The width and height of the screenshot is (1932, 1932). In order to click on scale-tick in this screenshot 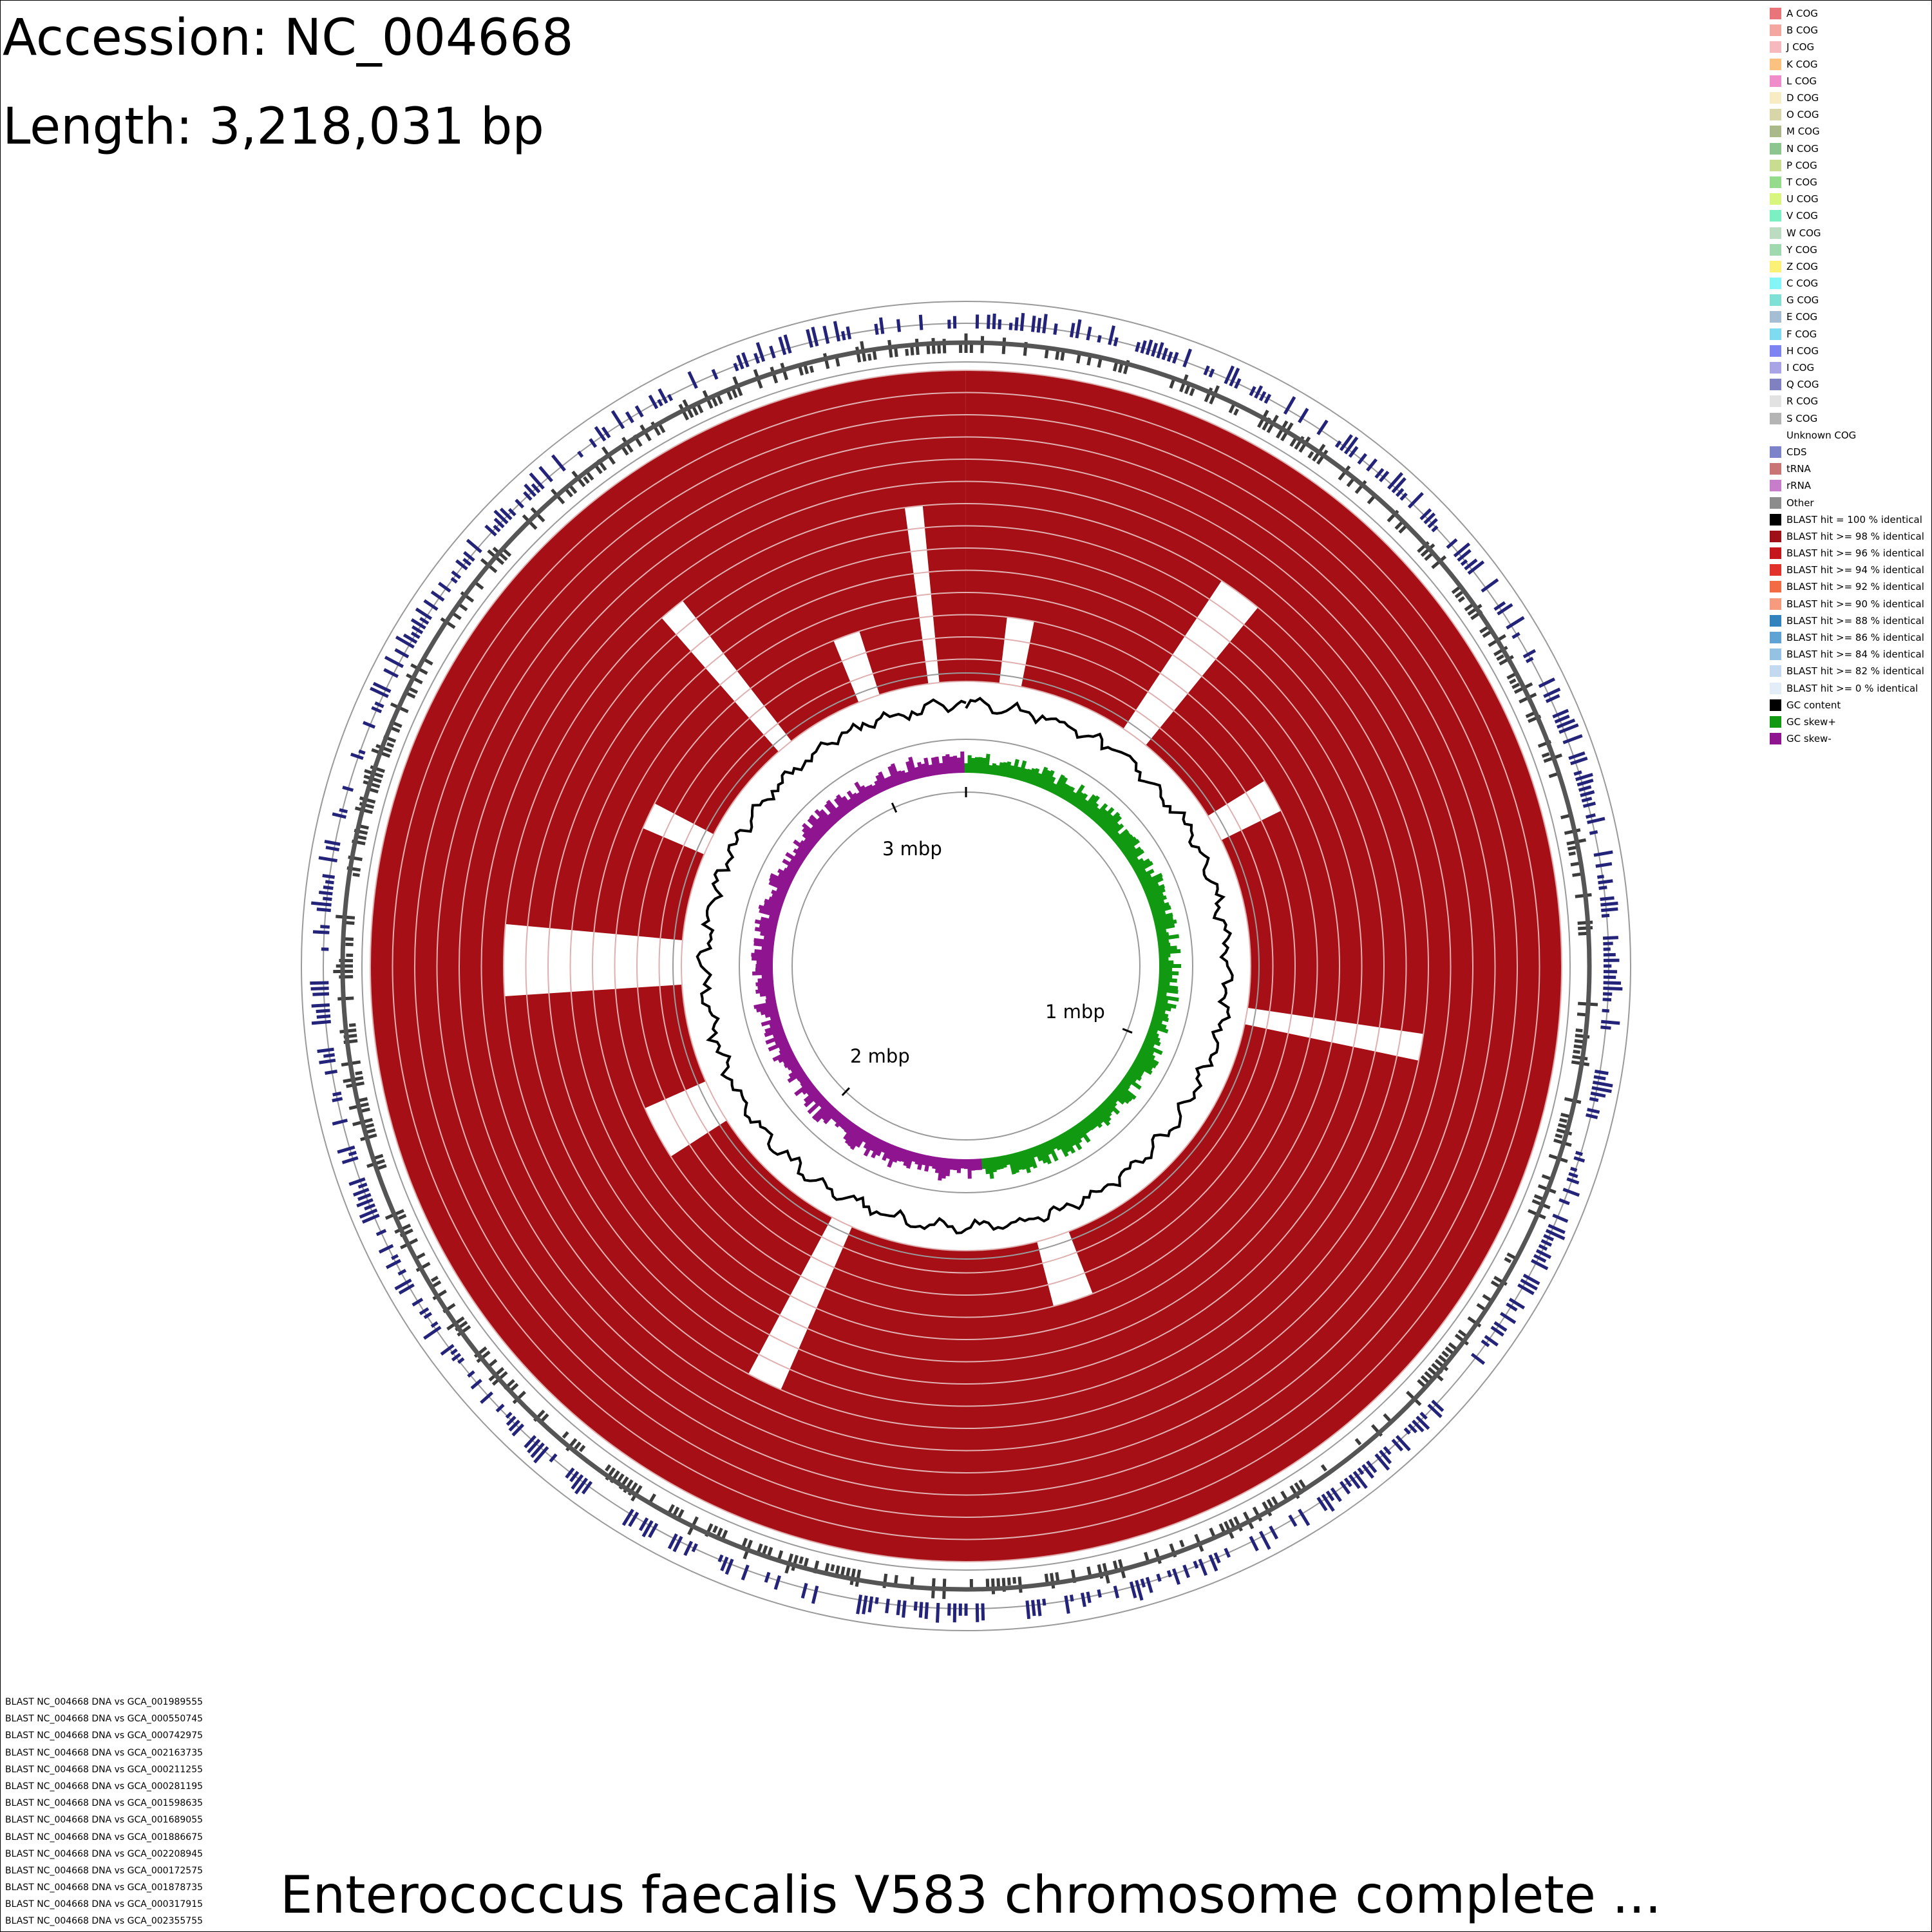, I will do `click(1127, 1031)`.